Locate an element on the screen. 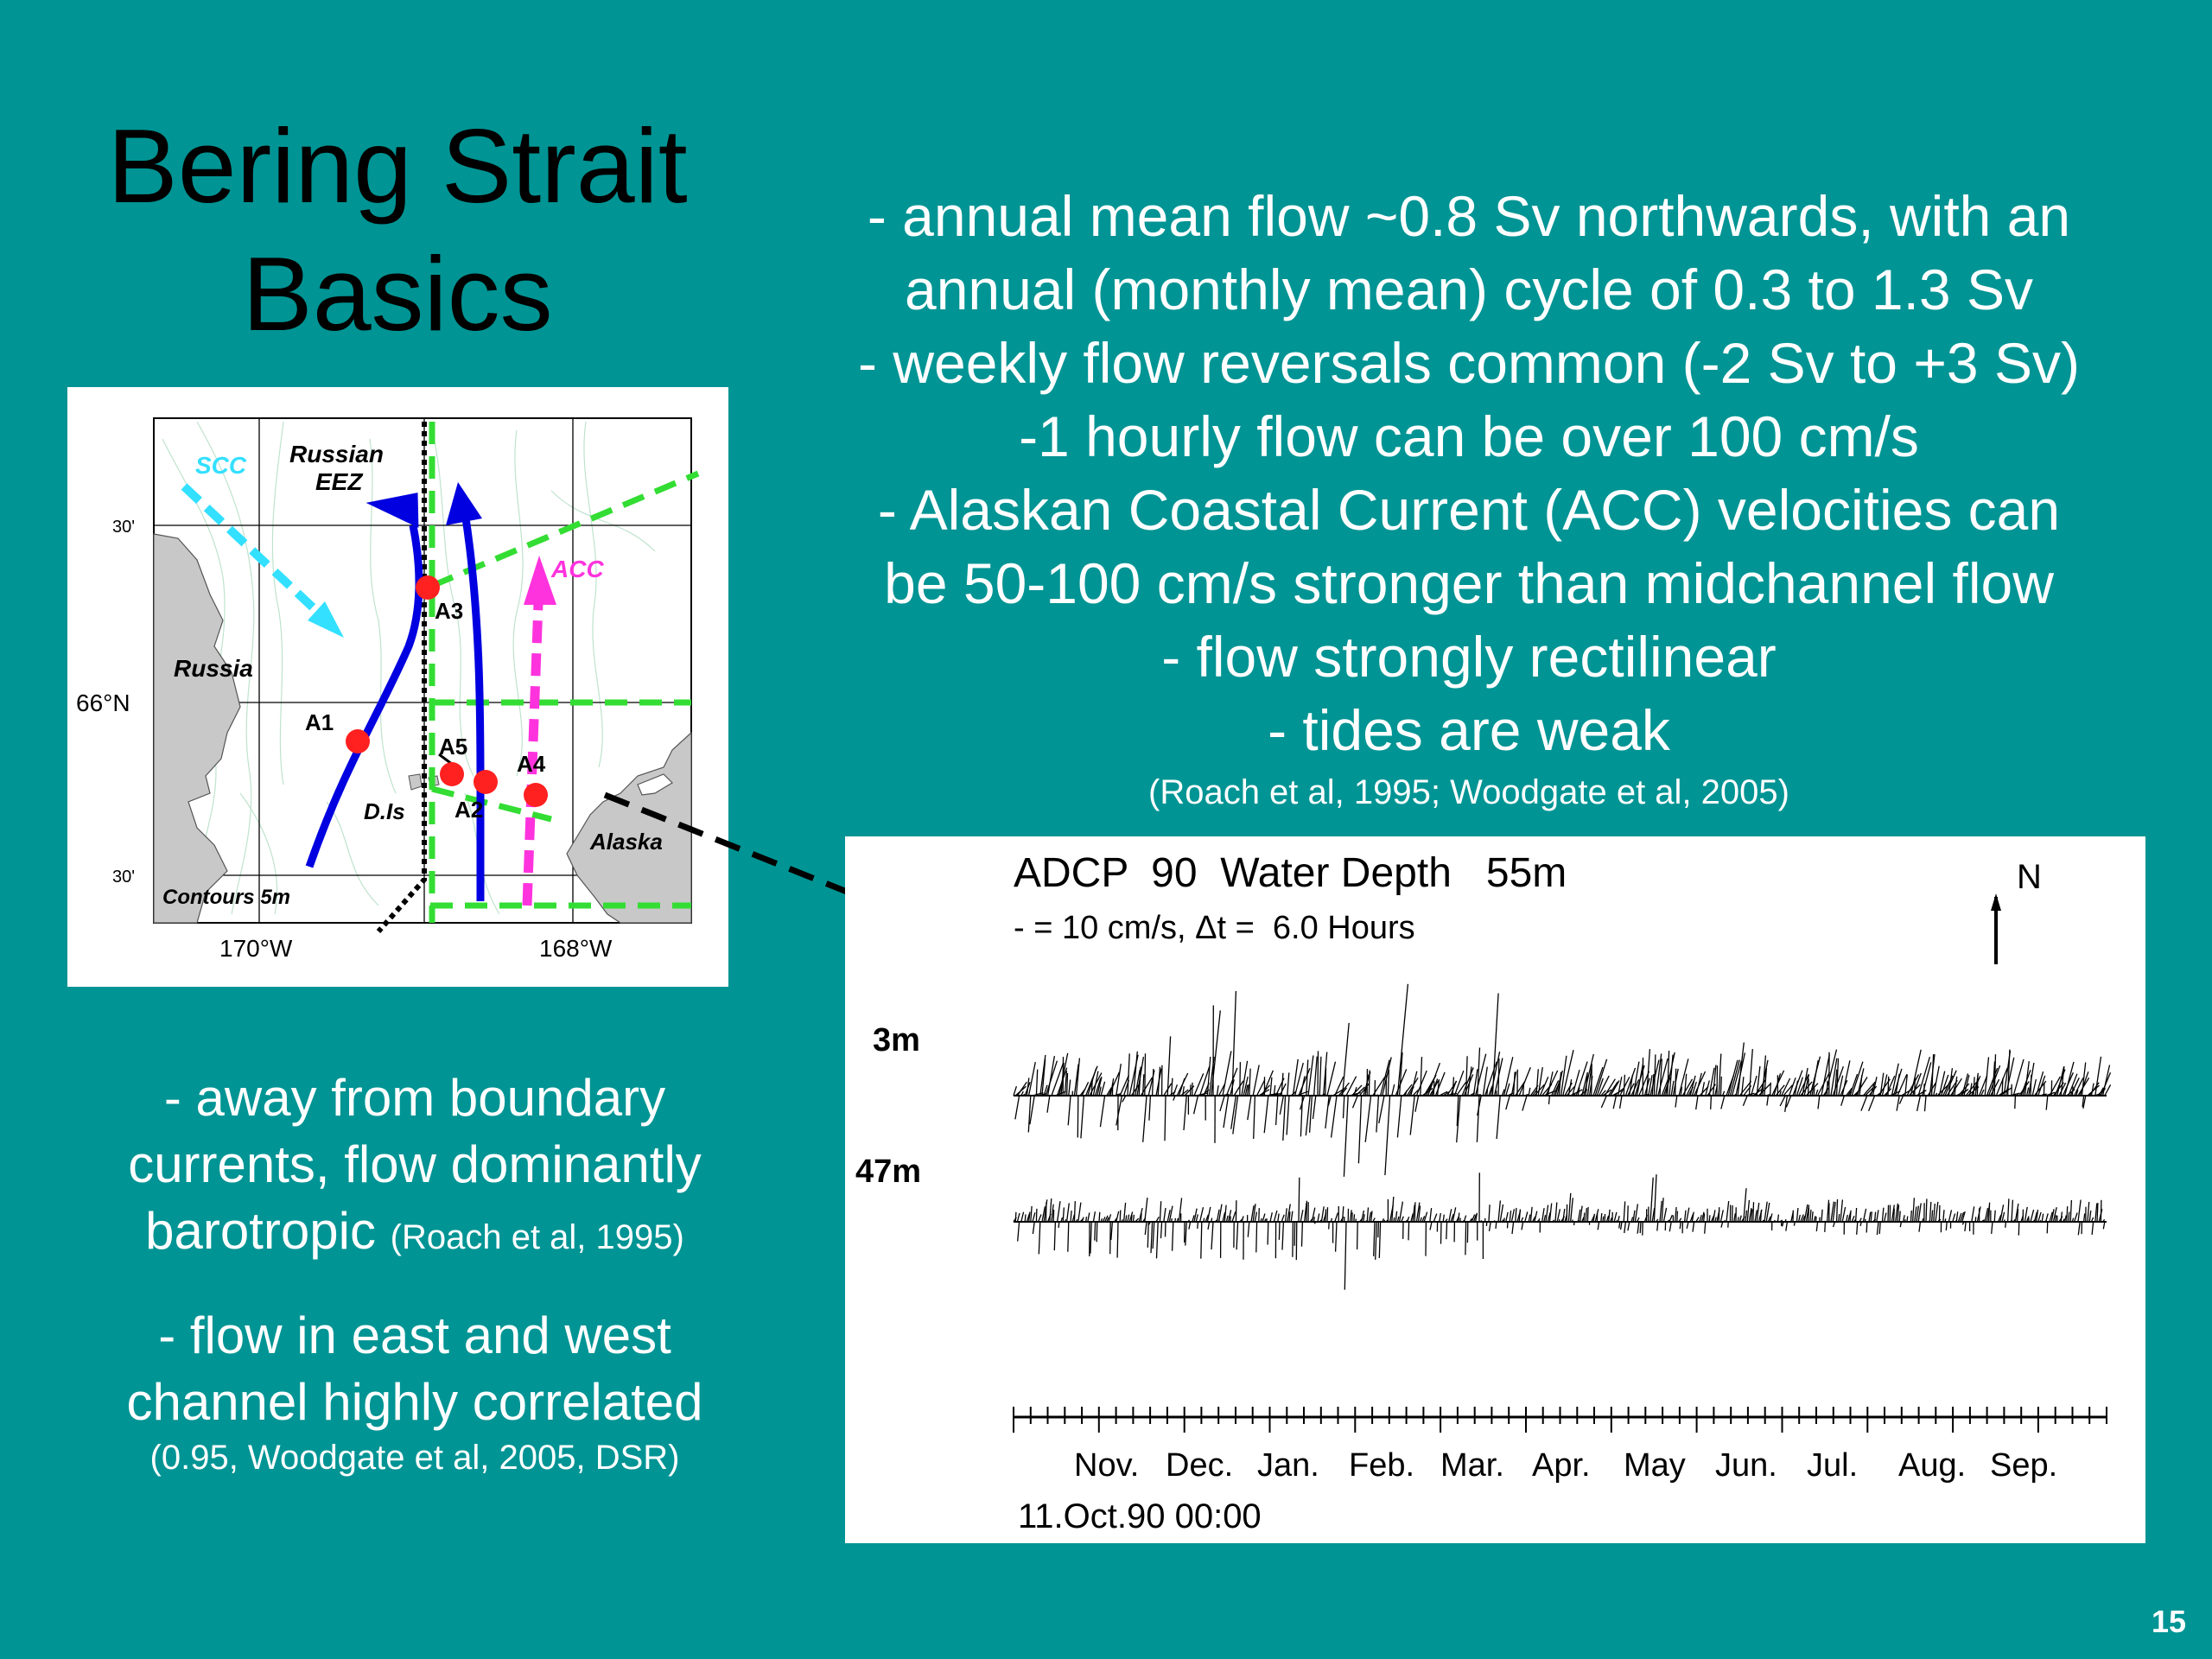 Image resolution: width=2212 pixels, height=1659 pixels. adcp-title: ADCP 90 Water Depth 55m is located at coordinates (1290, 873).